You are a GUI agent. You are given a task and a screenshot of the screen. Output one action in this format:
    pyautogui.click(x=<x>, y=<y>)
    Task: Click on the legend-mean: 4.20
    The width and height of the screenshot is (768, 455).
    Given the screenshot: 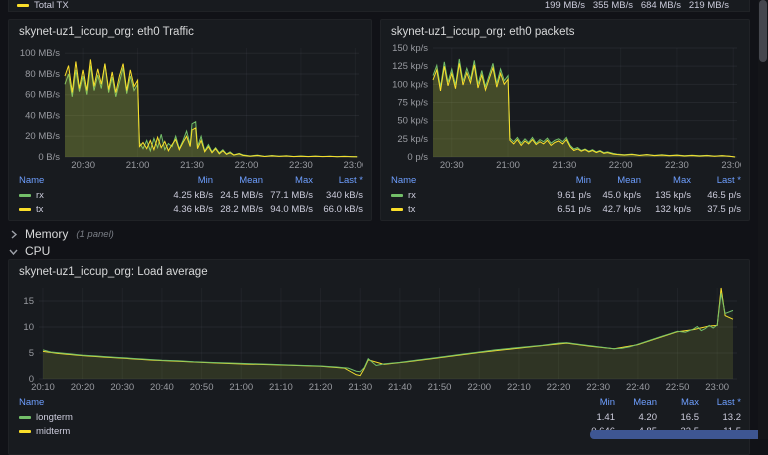 What is the action you would take?
    pyautogui.click(x=648, y=417)
    